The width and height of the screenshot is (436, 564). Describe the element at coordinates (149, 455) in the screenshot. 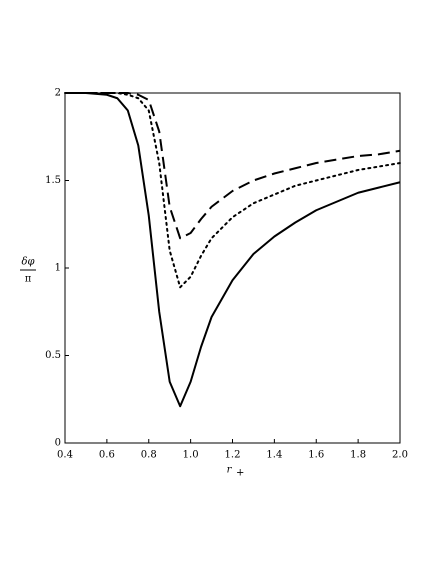

I see `x-tick-label: 0.8` at that location.